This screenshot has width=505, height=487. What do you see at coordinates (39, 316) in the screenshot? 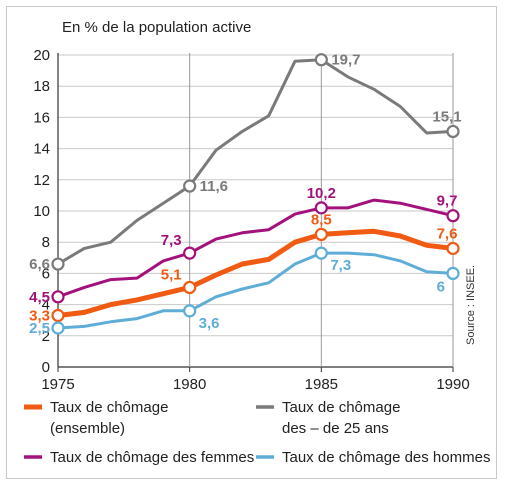
I see `data-label-ensemble-1975: 3,3` at bounding box center [39, 316].